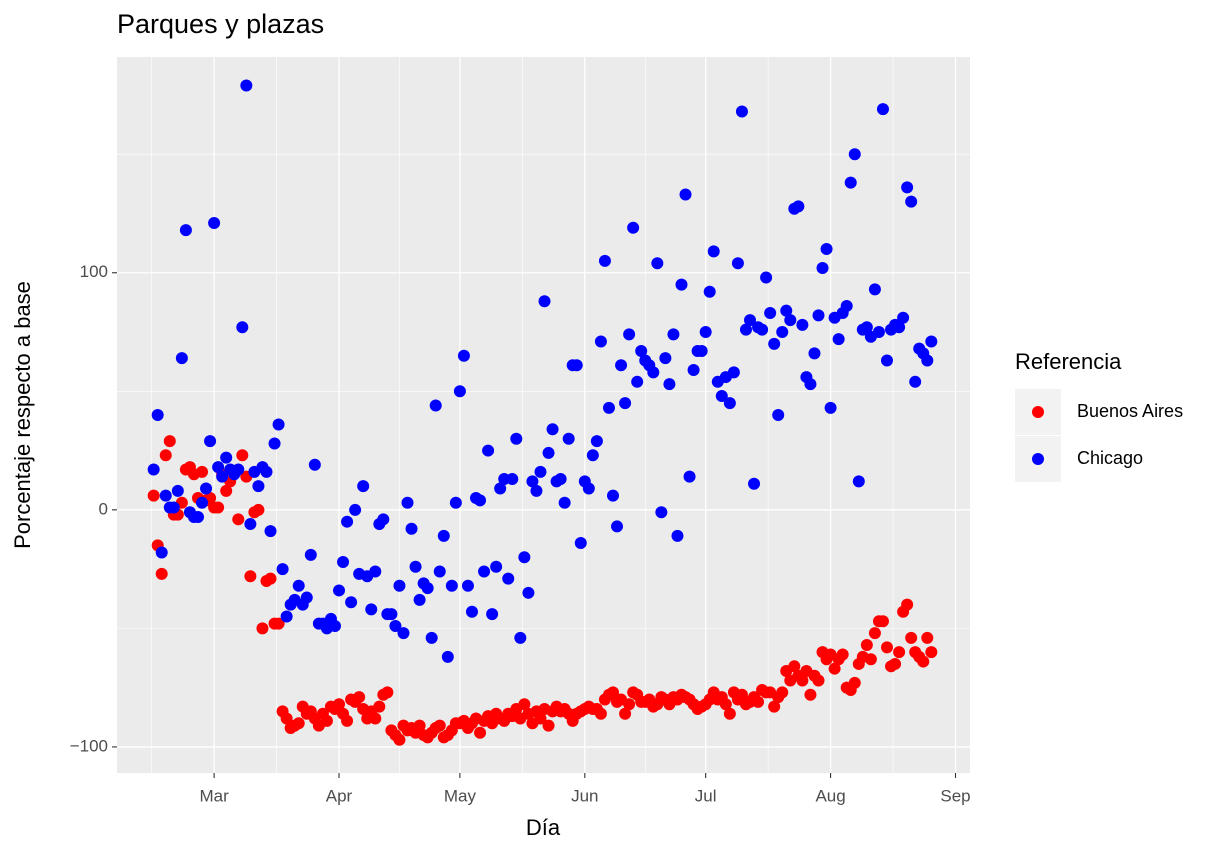  I want to click on legend-title: Referencia, so click(1068, 361).